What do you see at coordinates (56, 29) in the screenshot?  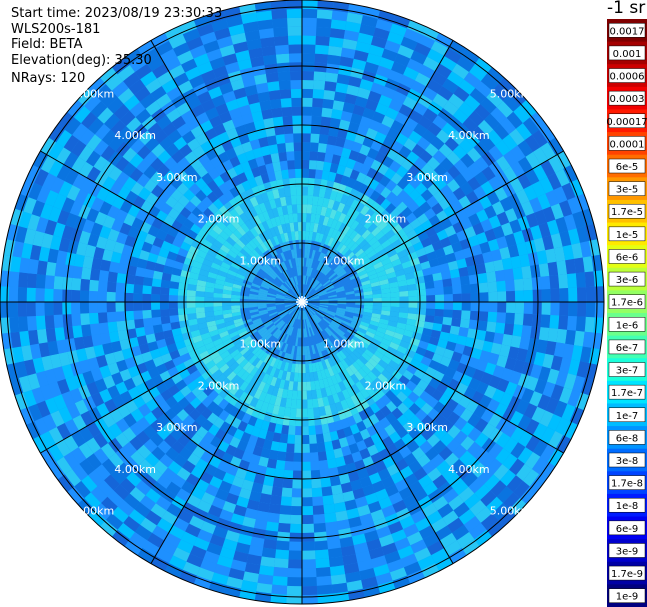 I see `instrument-label: WLS200s-181` at bounding box center [56, 29].